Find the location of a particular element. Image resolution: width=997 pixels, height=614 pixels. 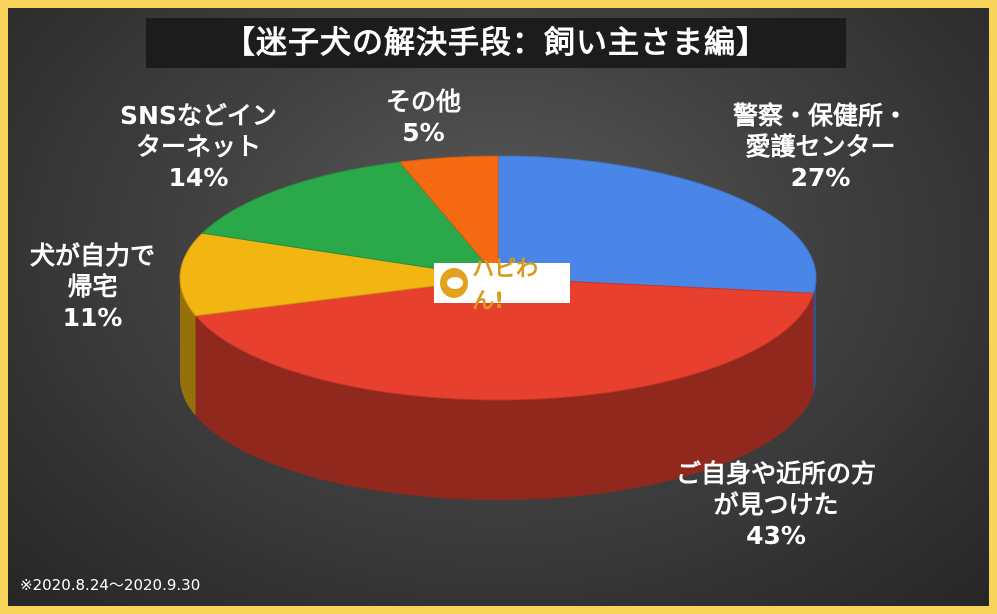

label-police-line2: 愛護センター is located at coordinates (820, 146).